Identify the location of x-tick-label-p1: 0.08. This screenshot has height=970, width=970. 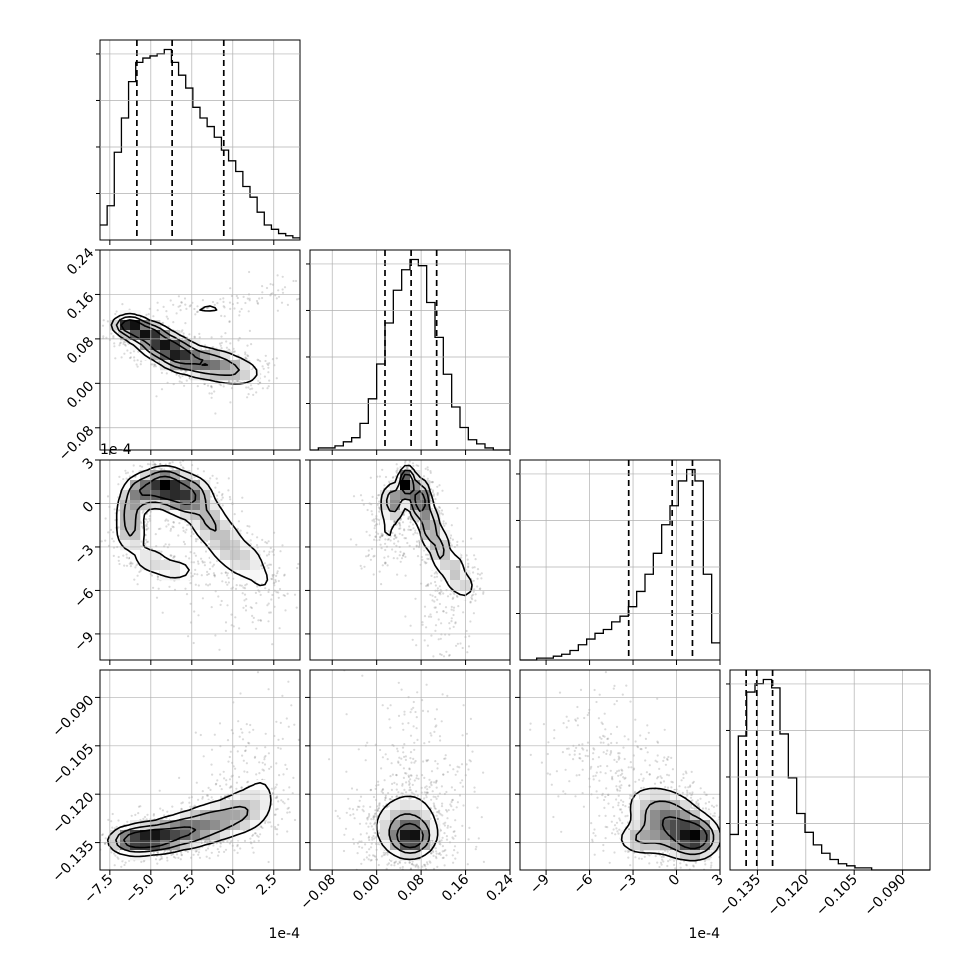
(411, 888).